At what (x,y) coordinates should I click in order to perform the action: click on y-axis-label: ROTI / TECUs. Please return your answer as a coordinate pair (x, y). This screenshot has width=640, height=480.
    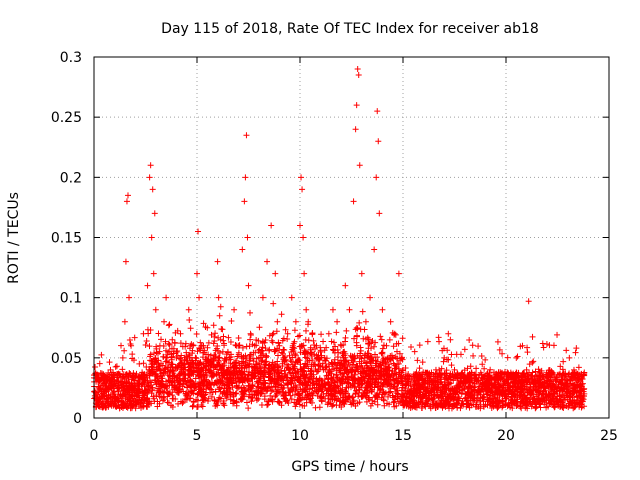
    Looking at the image, I should click on (14, 238).